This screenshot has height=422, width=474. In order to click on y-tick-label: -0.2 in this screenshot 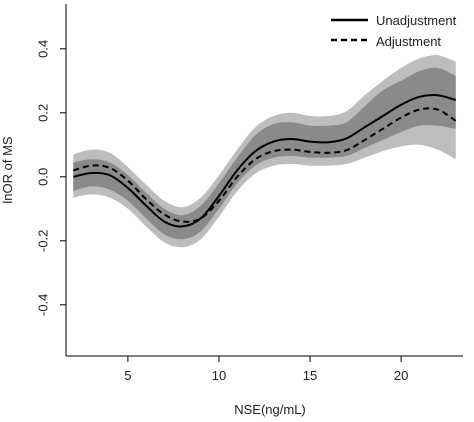, I will do `click(42, 241)`.